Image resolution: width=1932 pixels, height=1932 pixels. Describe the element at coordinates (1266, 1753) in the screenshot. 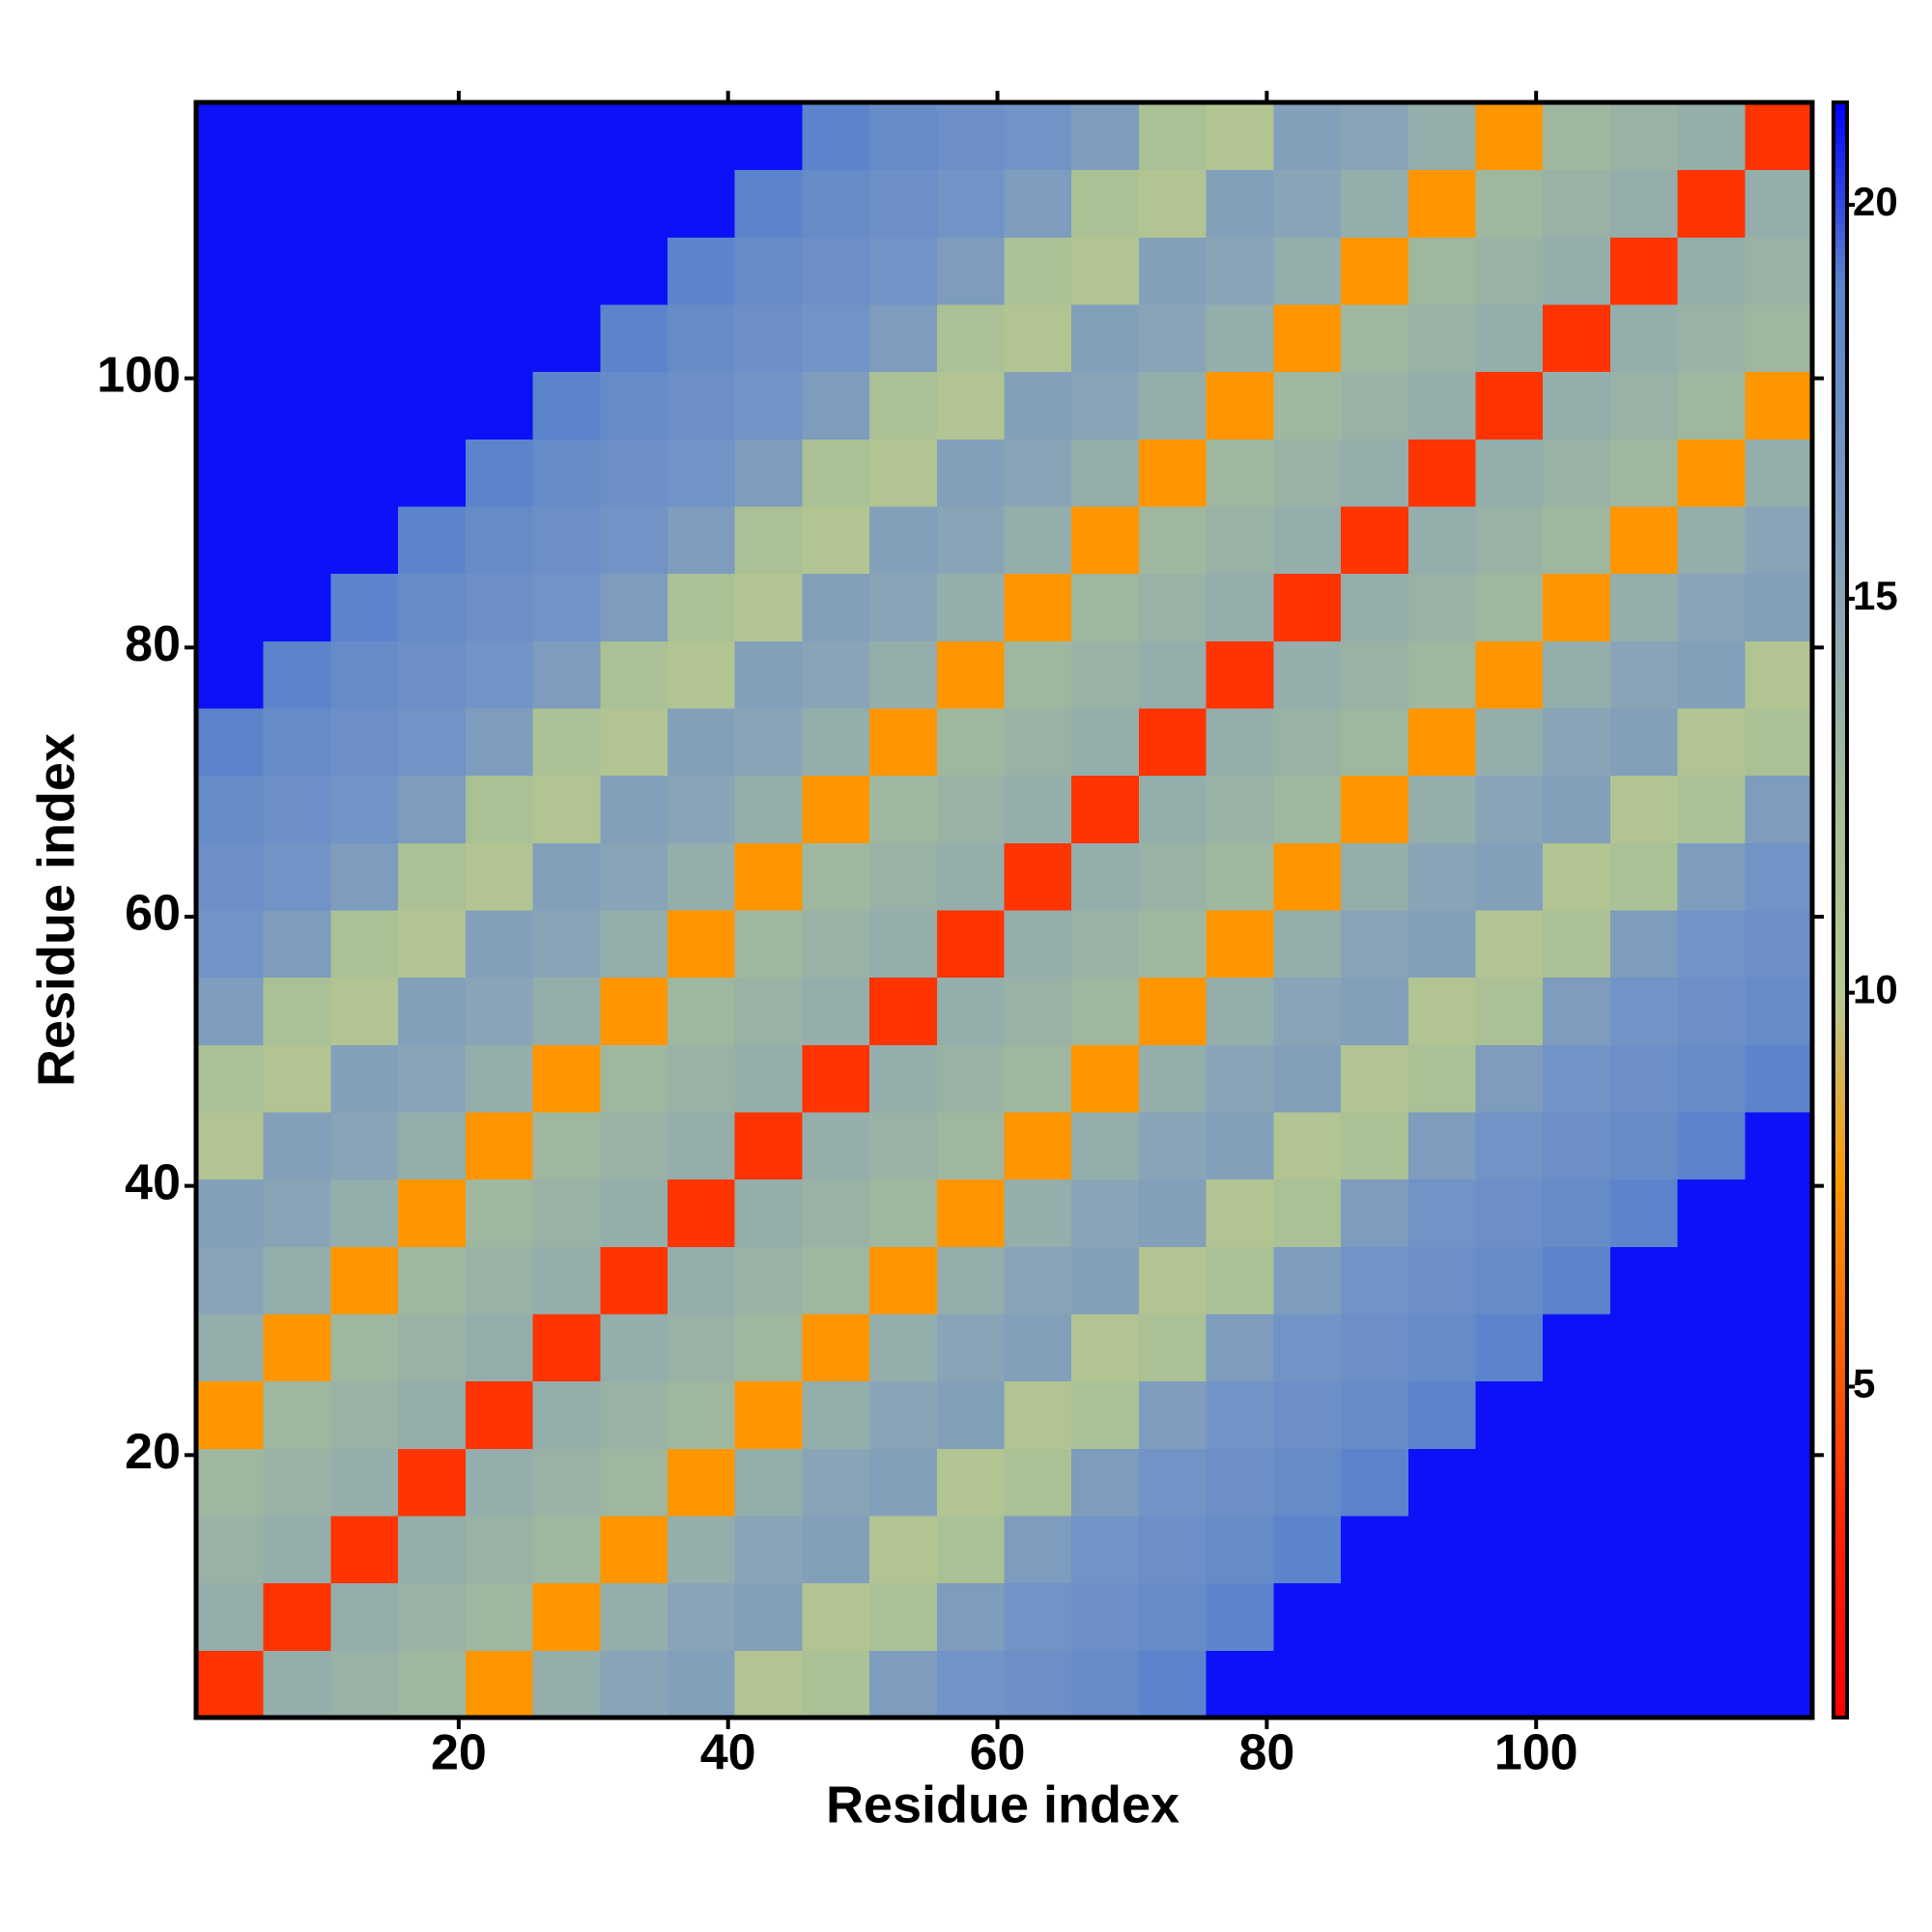

I see `x-tick-label: 80` at that location.